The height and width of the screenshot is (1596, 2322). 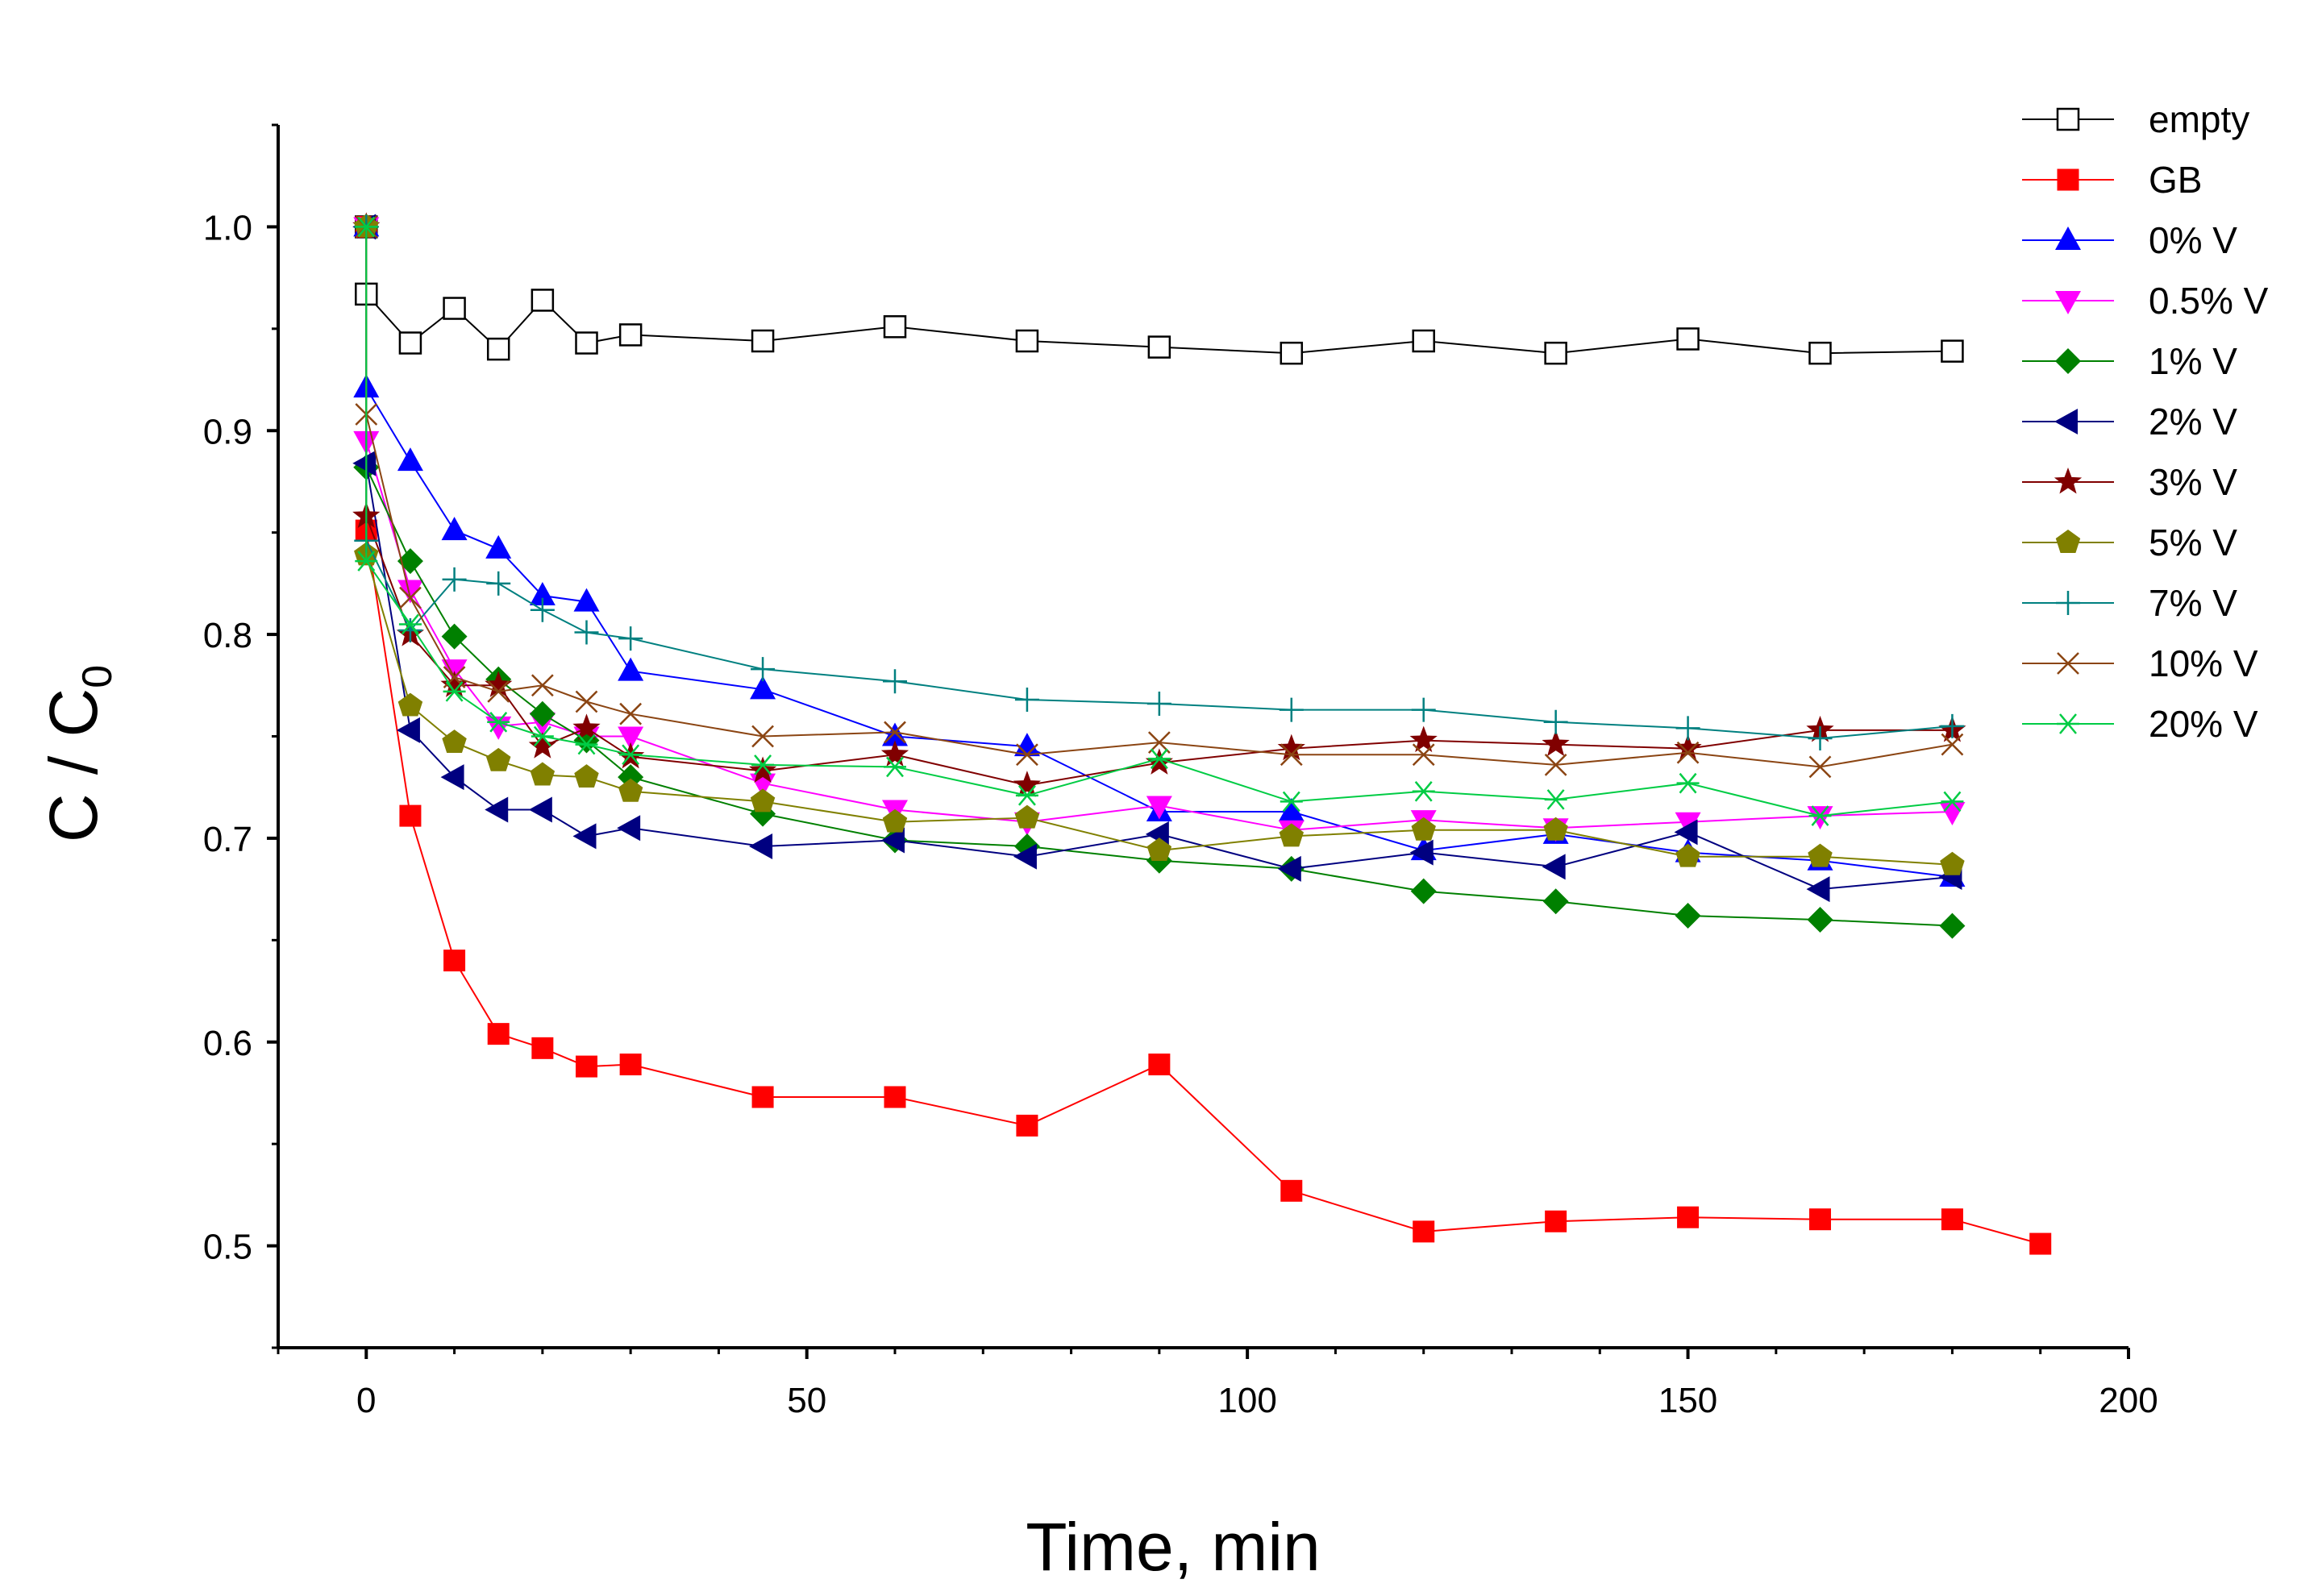 What do you see at coordinates (228, 431) in the screenshot?
I see `y-tick-label: 0.9` at bounding box center [228, 431].